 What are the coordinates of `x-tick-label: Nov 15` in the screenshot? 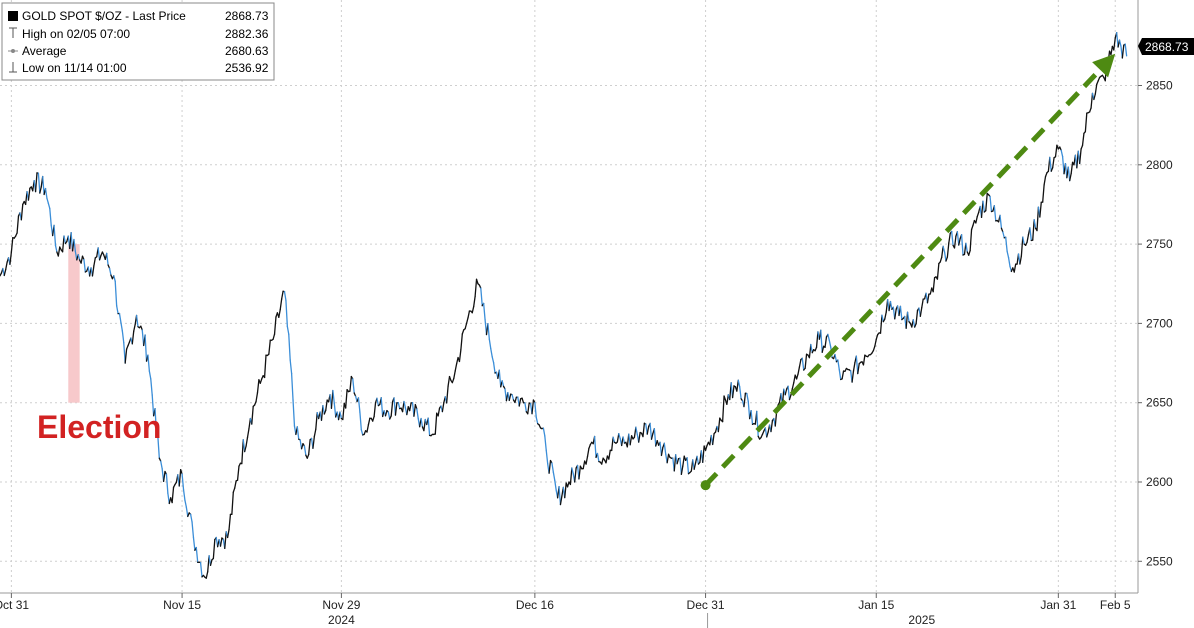 It's located at (182, 605).